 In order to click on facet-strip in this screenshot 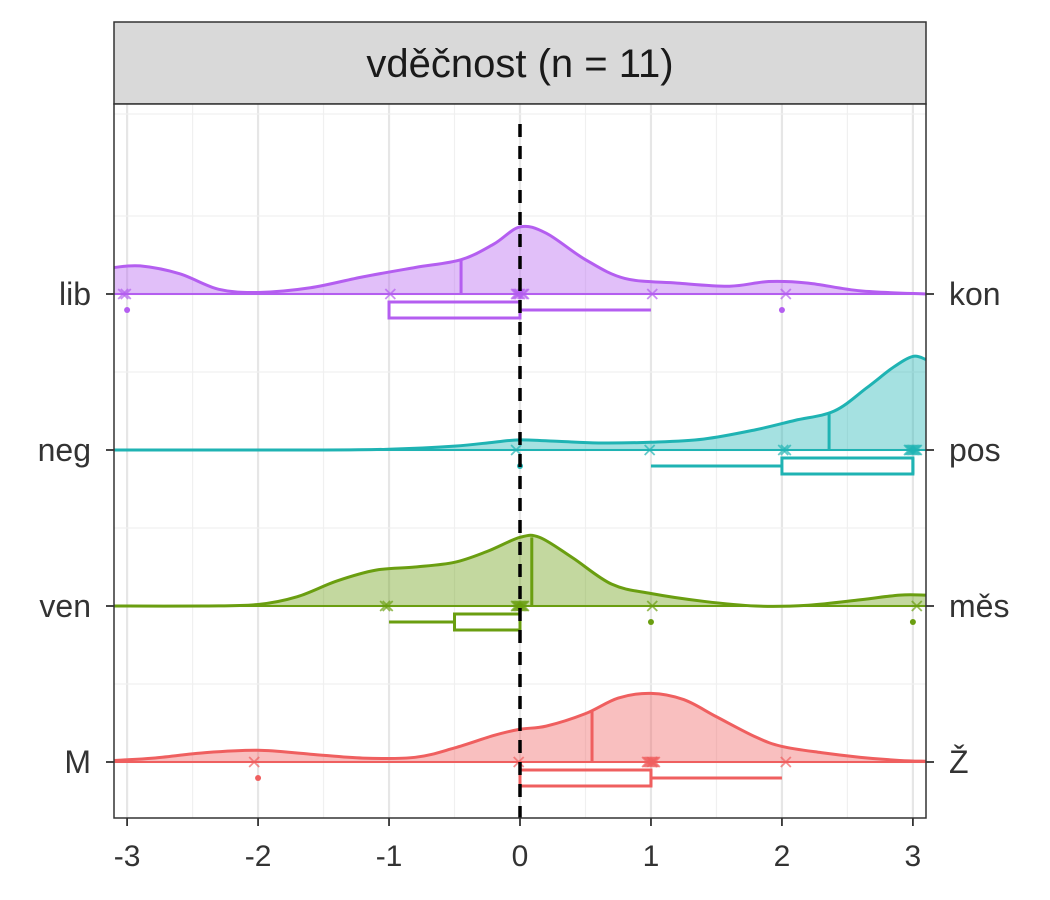, I will do `click(520, 63)`.